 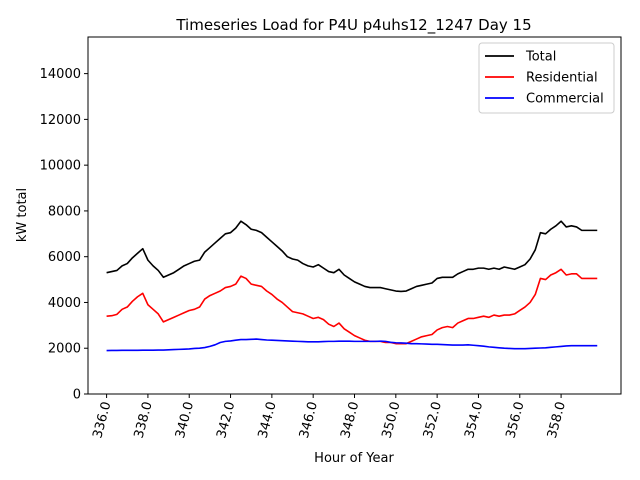 What do you see at coordinates (60, 74) in the screenshot?
I see `y-tick-label: 14000` at bounding box center [60, 74].